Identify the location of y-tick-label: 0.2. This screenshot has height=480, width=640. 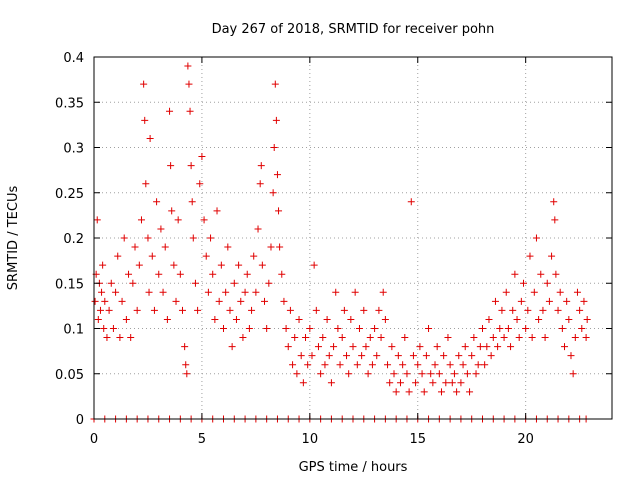
(73, 239).